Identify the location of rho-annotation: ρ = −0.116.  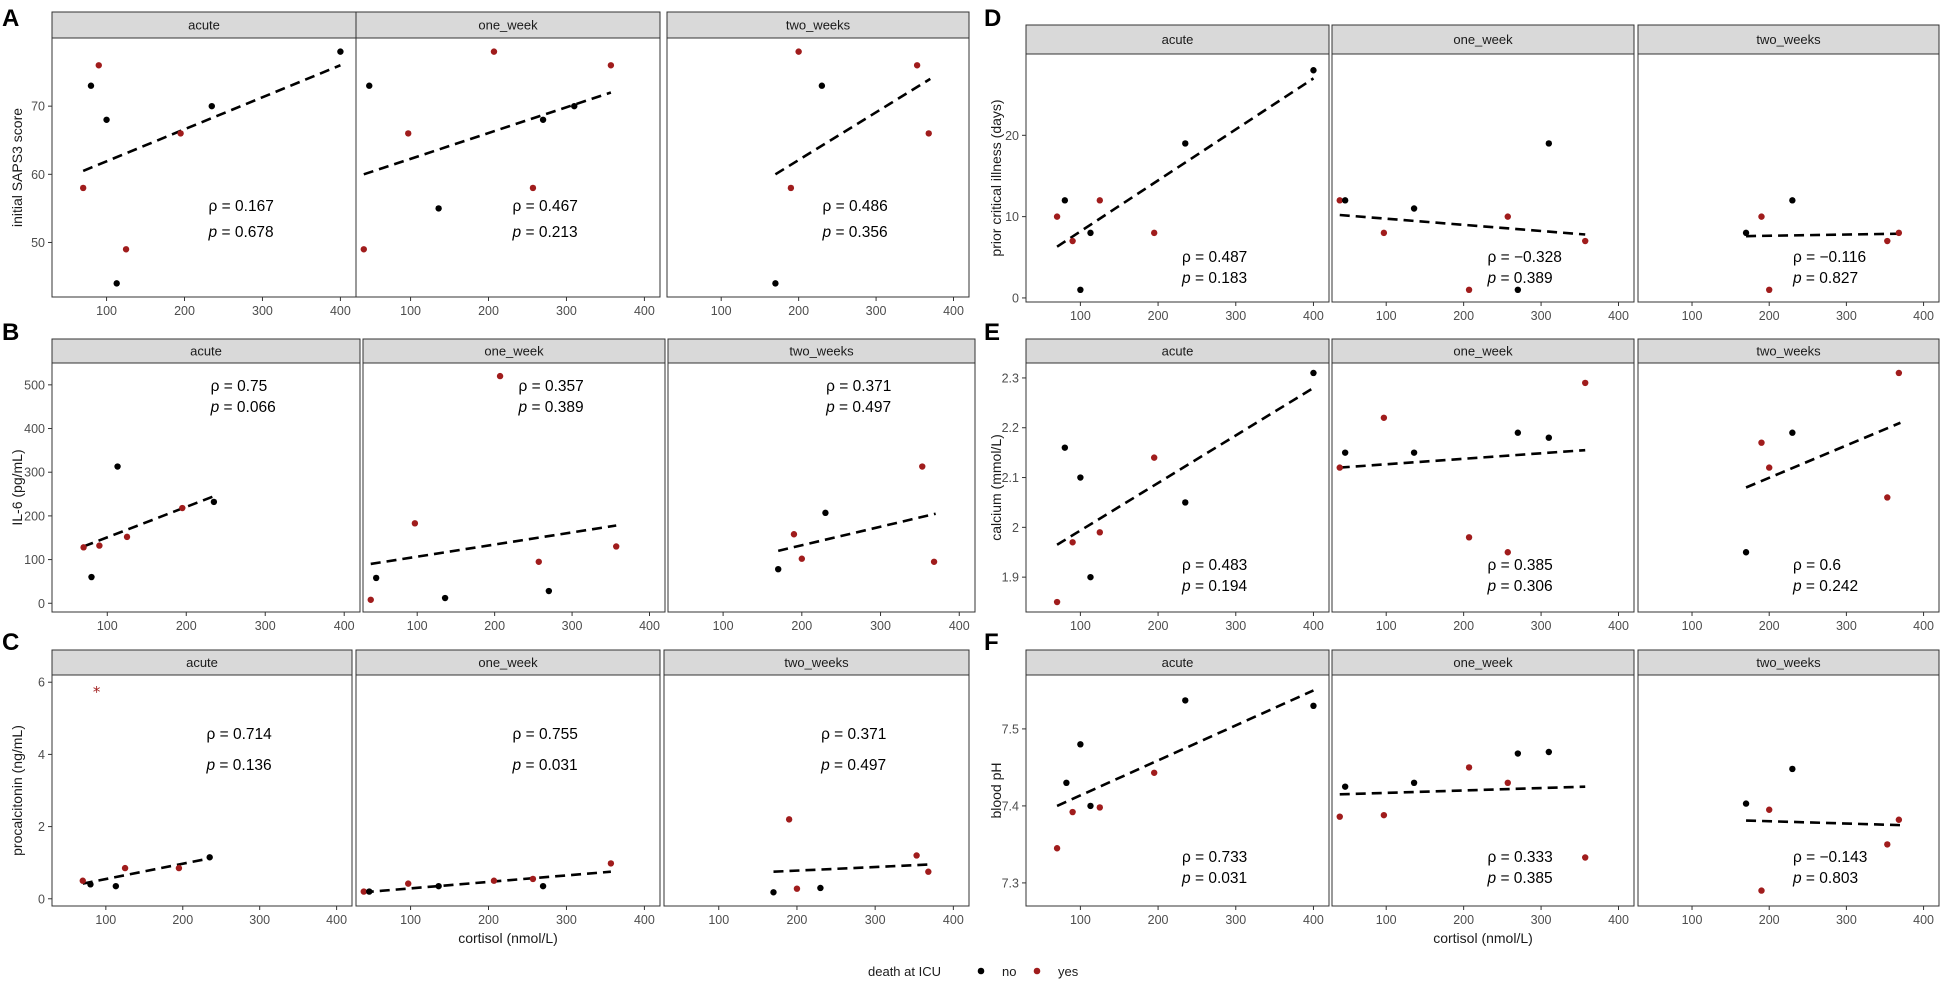
(1829, 257).